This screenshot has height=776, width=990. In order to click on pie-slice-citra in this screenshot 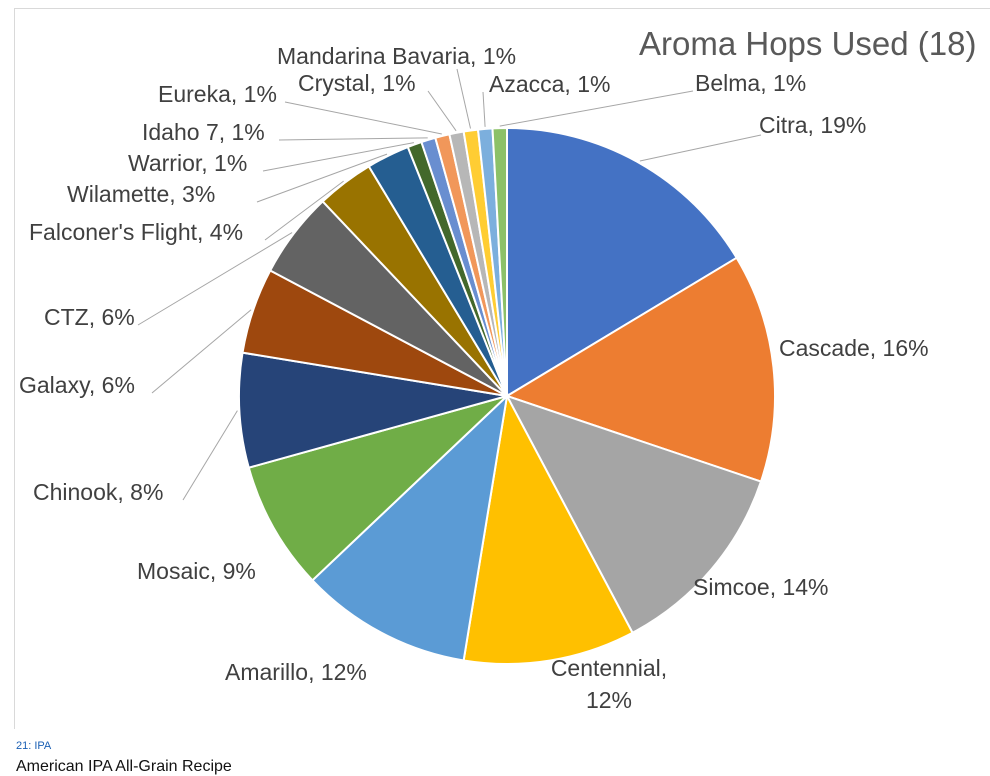, I will do `click(622, 262)`.